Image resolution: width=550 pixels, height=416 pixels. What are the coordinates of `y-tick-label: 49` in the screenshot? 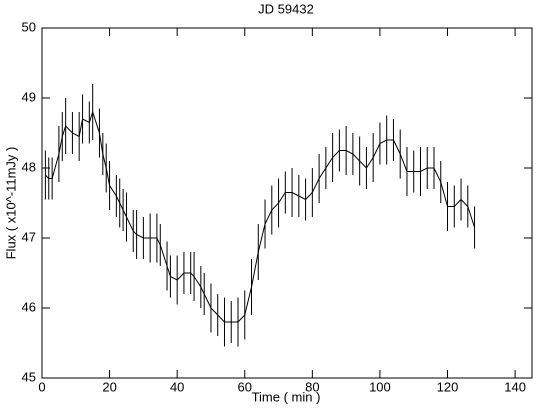 It's located at (29, 96).